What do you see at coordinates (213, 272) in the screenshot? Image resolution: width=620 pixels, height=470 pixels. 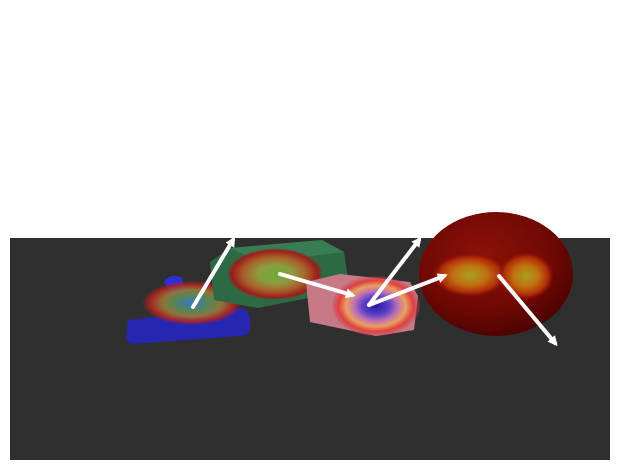 I see `arrow-blue-to-up` at bounding box center [213, 272].